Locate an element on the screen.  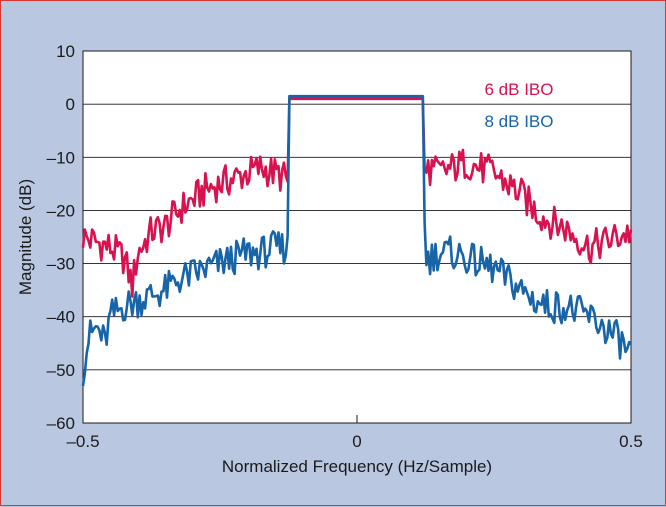
y-tick-label: –60 is located at coordinates (61, 423).